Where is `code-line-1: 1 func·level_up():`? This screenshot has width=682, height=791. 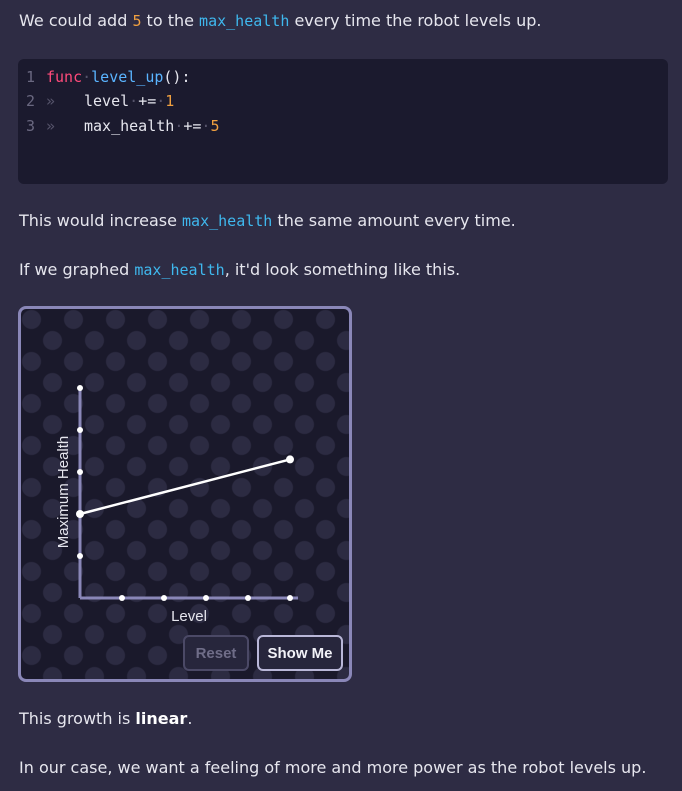
code-line-1: 1 func·level_up(): is located at coordinates (108, 77).